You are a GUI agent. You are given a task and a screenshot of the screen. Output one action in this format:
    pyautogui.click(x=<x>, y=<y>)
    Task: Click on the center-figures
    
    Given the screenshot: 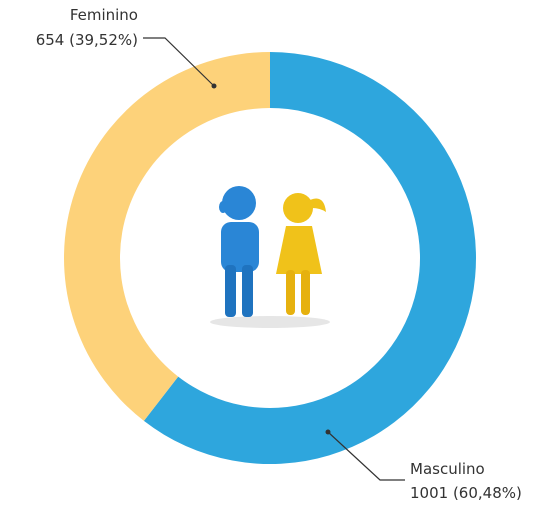 What is the action you would take?
    pyautogui.click(x=270, y=257)
    